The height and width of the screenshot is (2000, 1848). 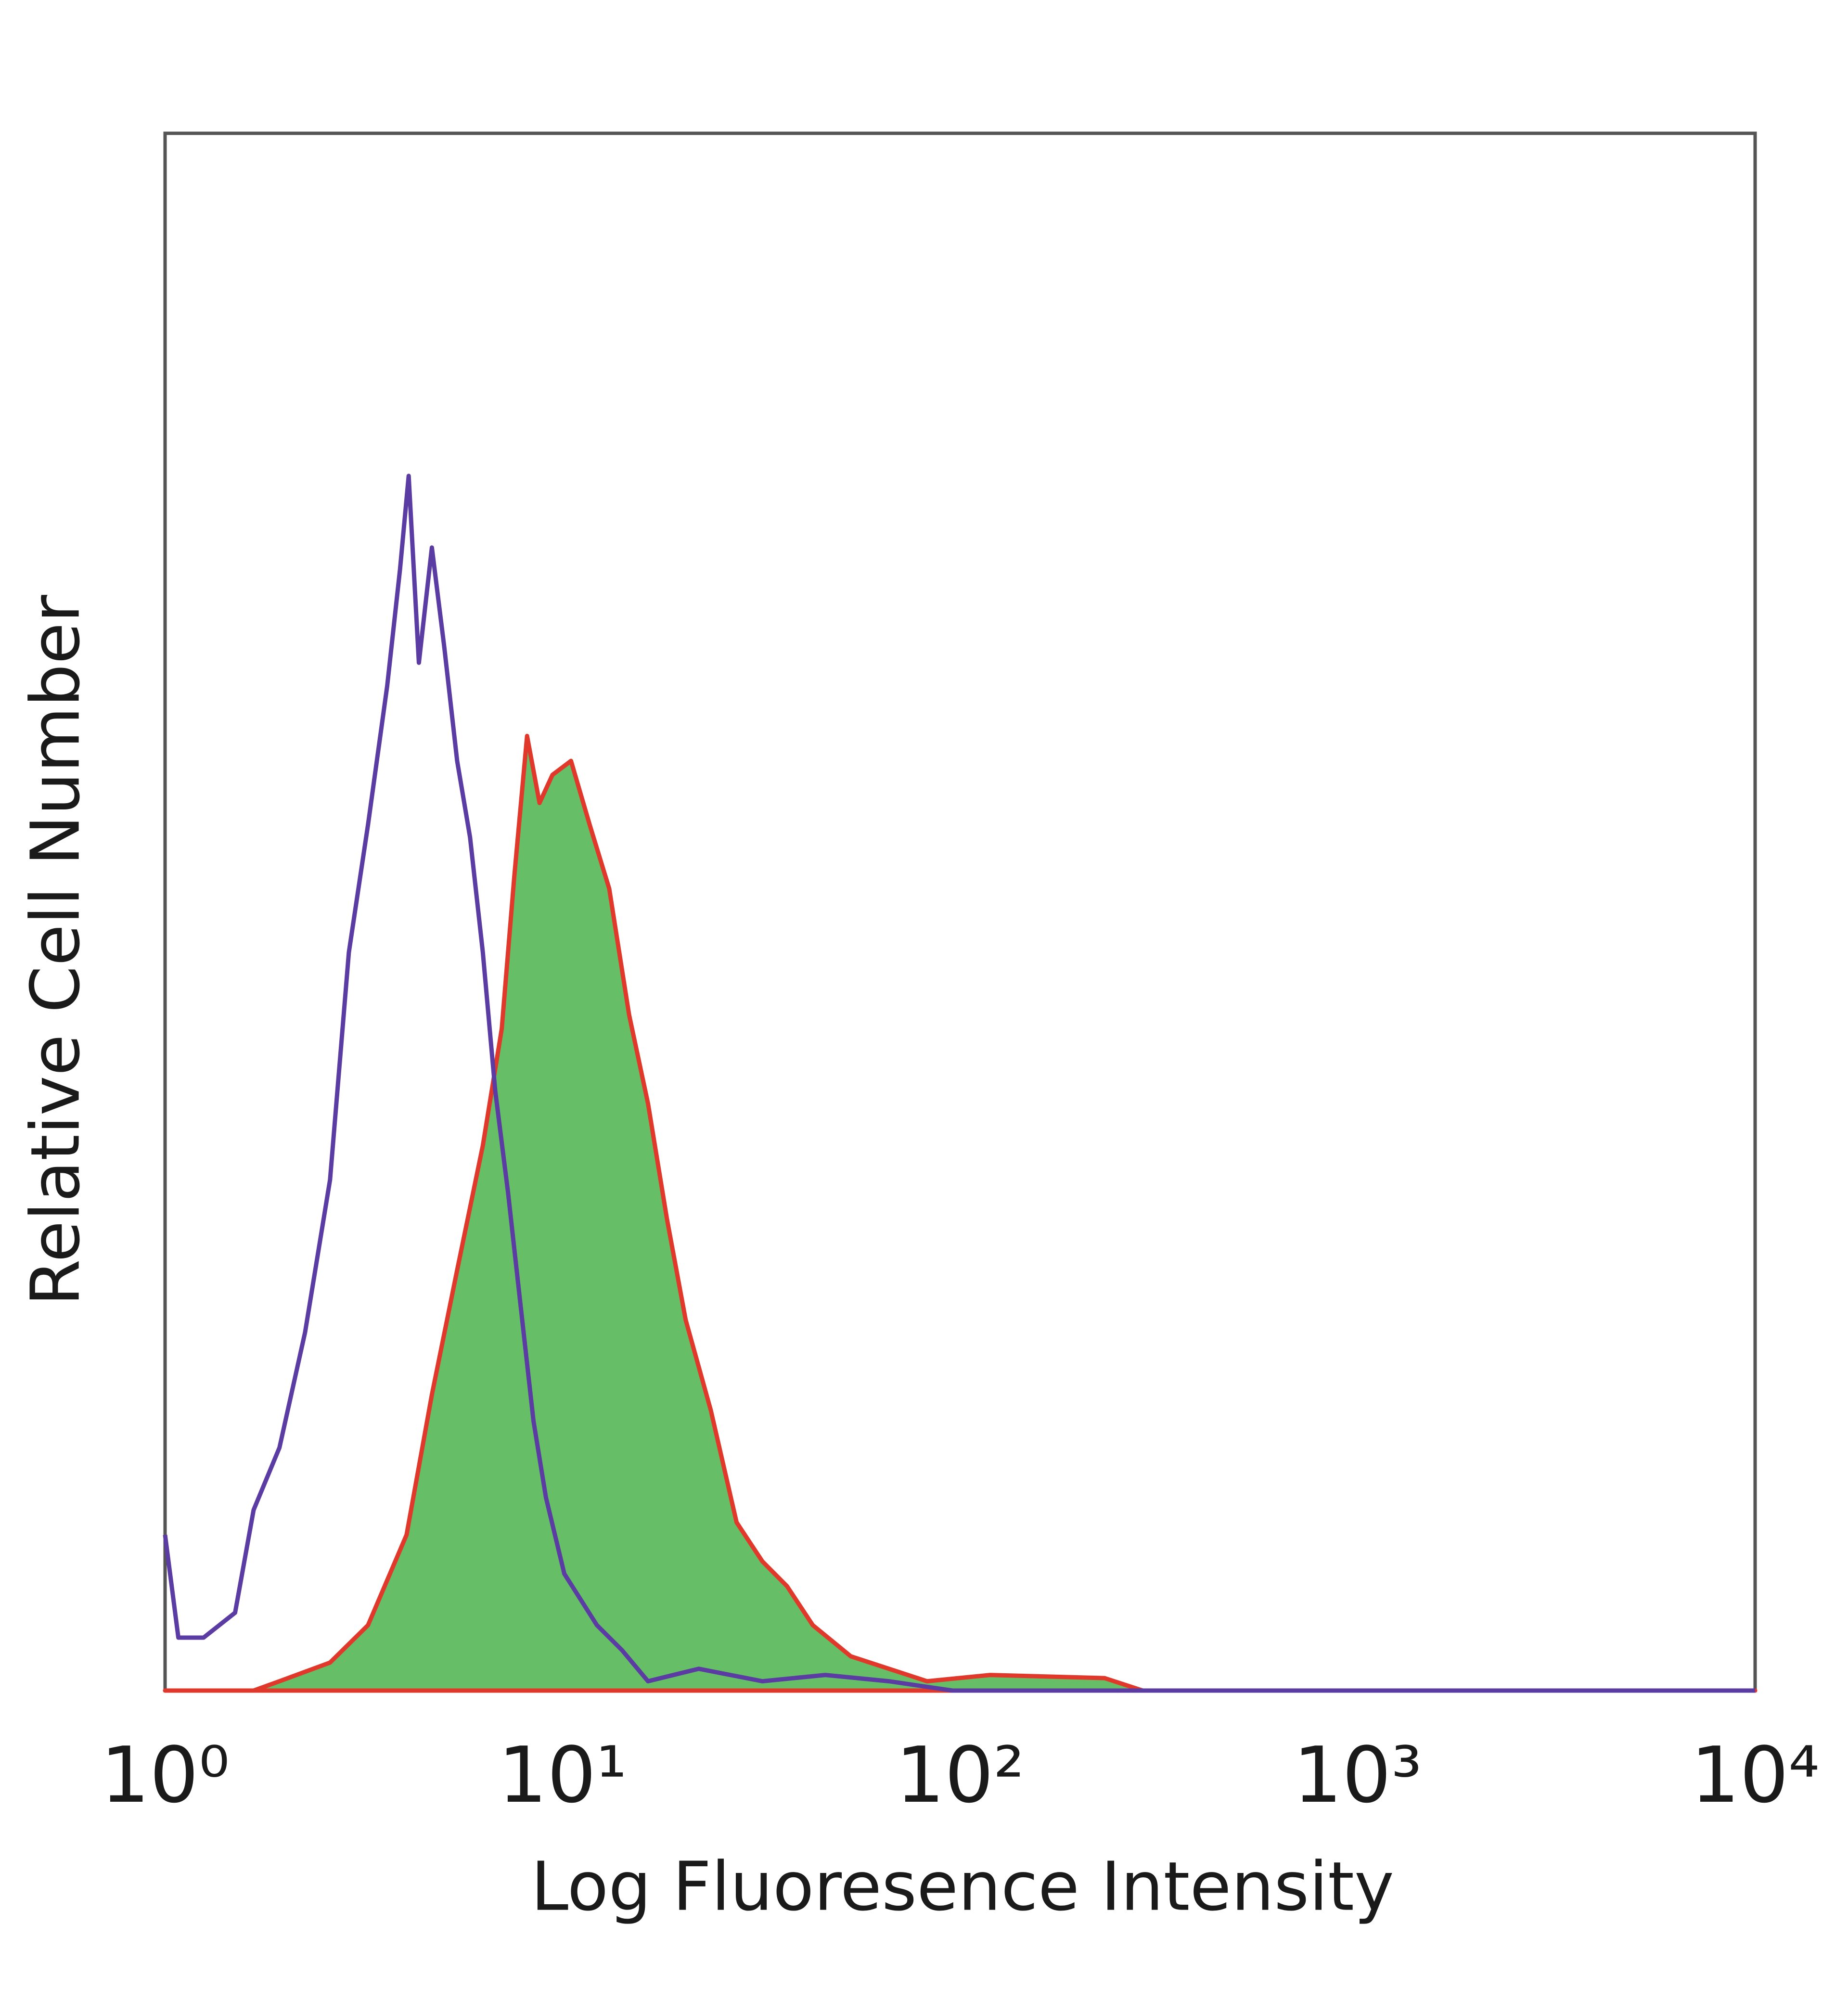 I want to click on x-tick-label: 10⁴, so click(x=1755, y=1775).